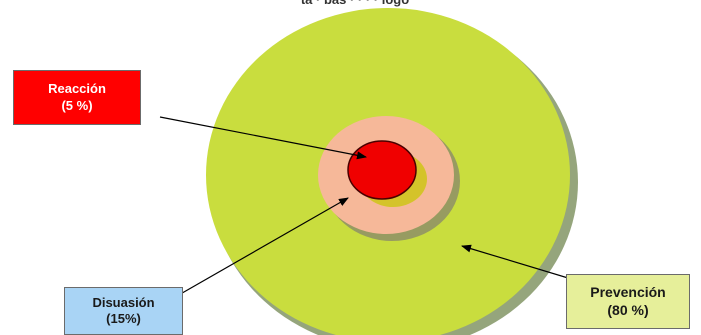 The width and height of the screenshot is (701, 335). What do you see at coordinates (77, 89) in the screenshot?
I see `reaccion-name: Reacción` at bounding box center [77, 89].